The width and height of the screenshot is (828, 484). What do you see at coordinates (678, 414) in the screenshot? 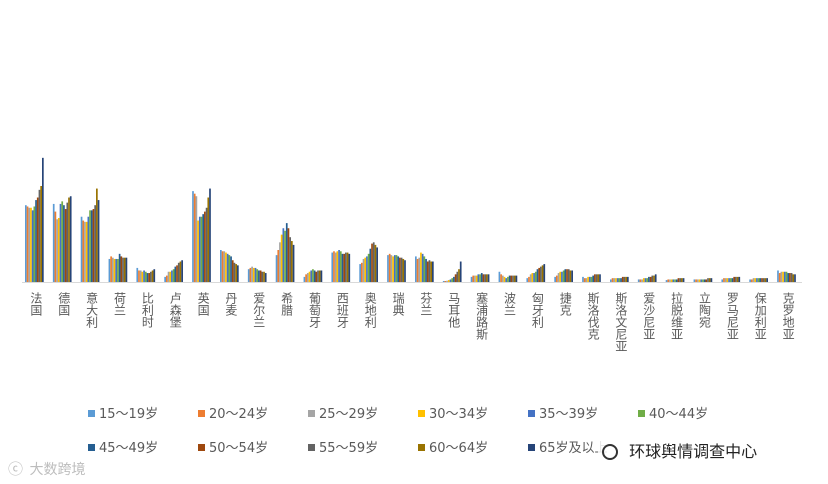
I see `legend-label: 40～44岁` at bounding box center [678, 414].